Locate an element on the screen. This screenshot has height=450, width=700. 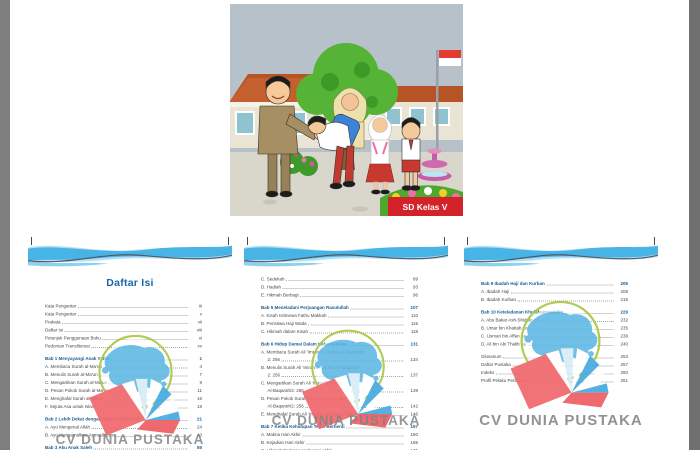
toc-entry-label: Bab 5 Meneladani Perjuangan Rasulullah is located at coordinates (305, 307).